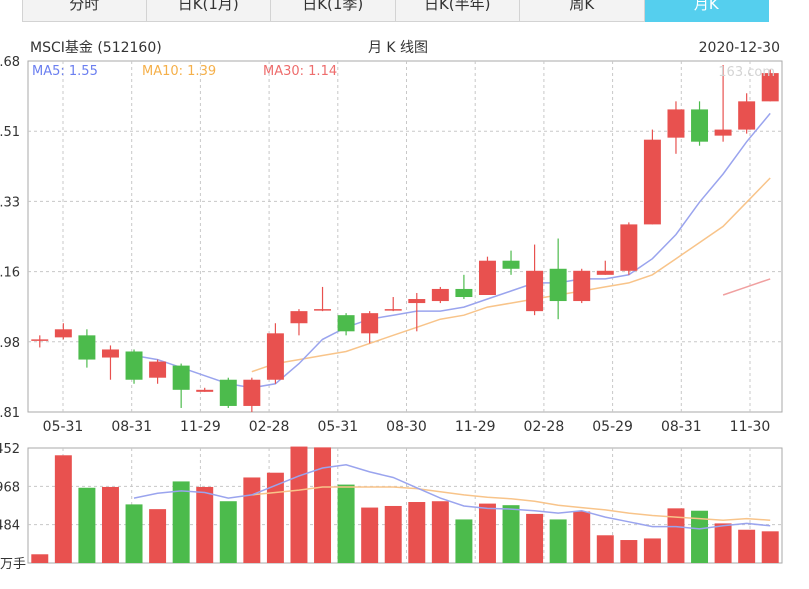  Describe the element at coordinates (65, 71) in the screenshot. I see `legend-ma5: MA5: 1.55` at that location.